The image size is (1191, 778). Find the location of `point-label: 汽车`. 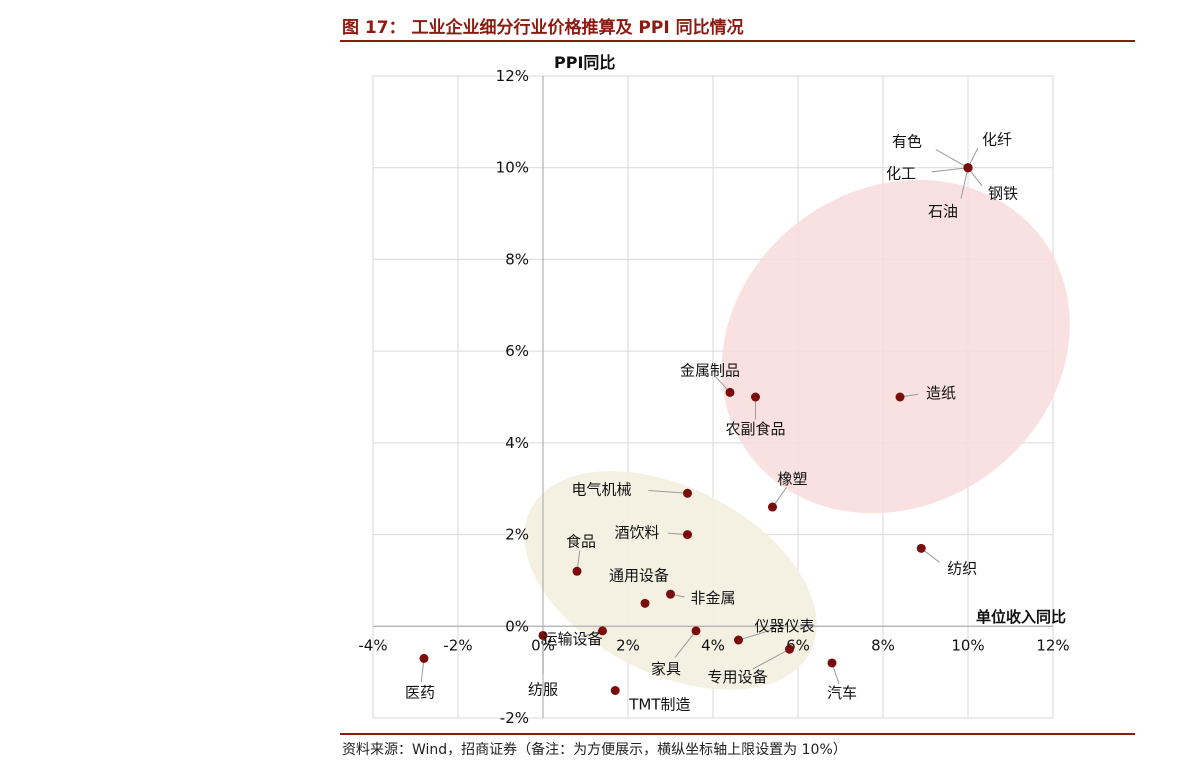

point-label: 汽车 is located at coordinates (842, 693).